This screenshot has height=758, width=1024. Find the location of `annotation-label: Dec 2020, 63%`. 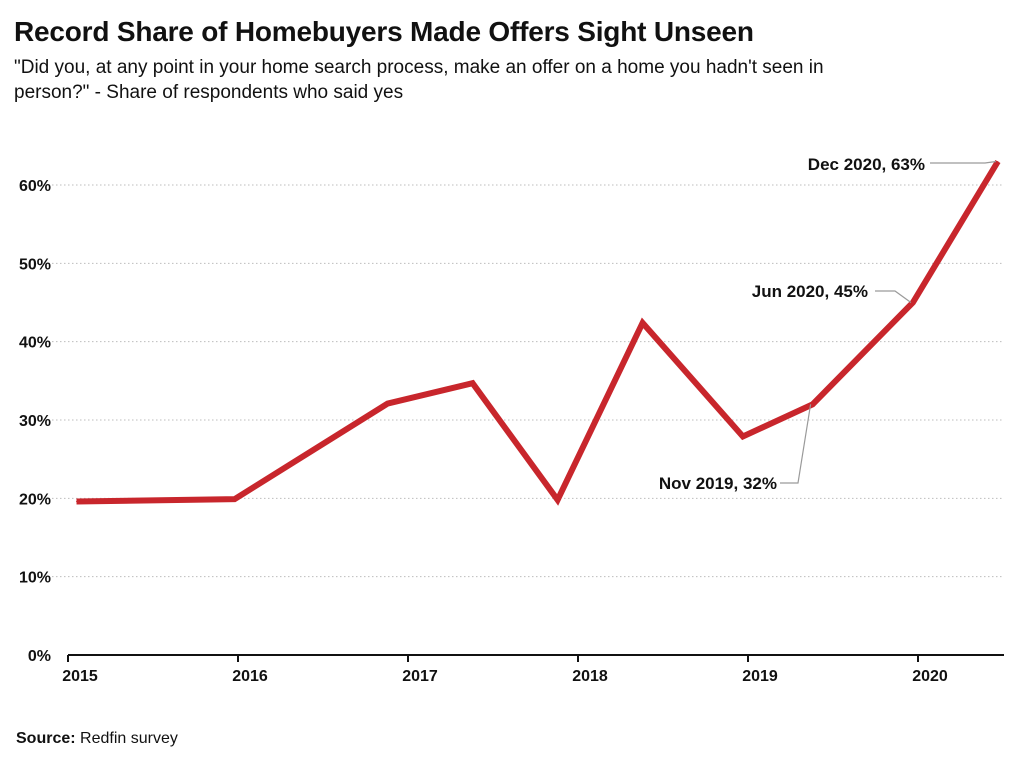

annotation-label: Dec 2020, 63% is located at coordinates (866, 164).